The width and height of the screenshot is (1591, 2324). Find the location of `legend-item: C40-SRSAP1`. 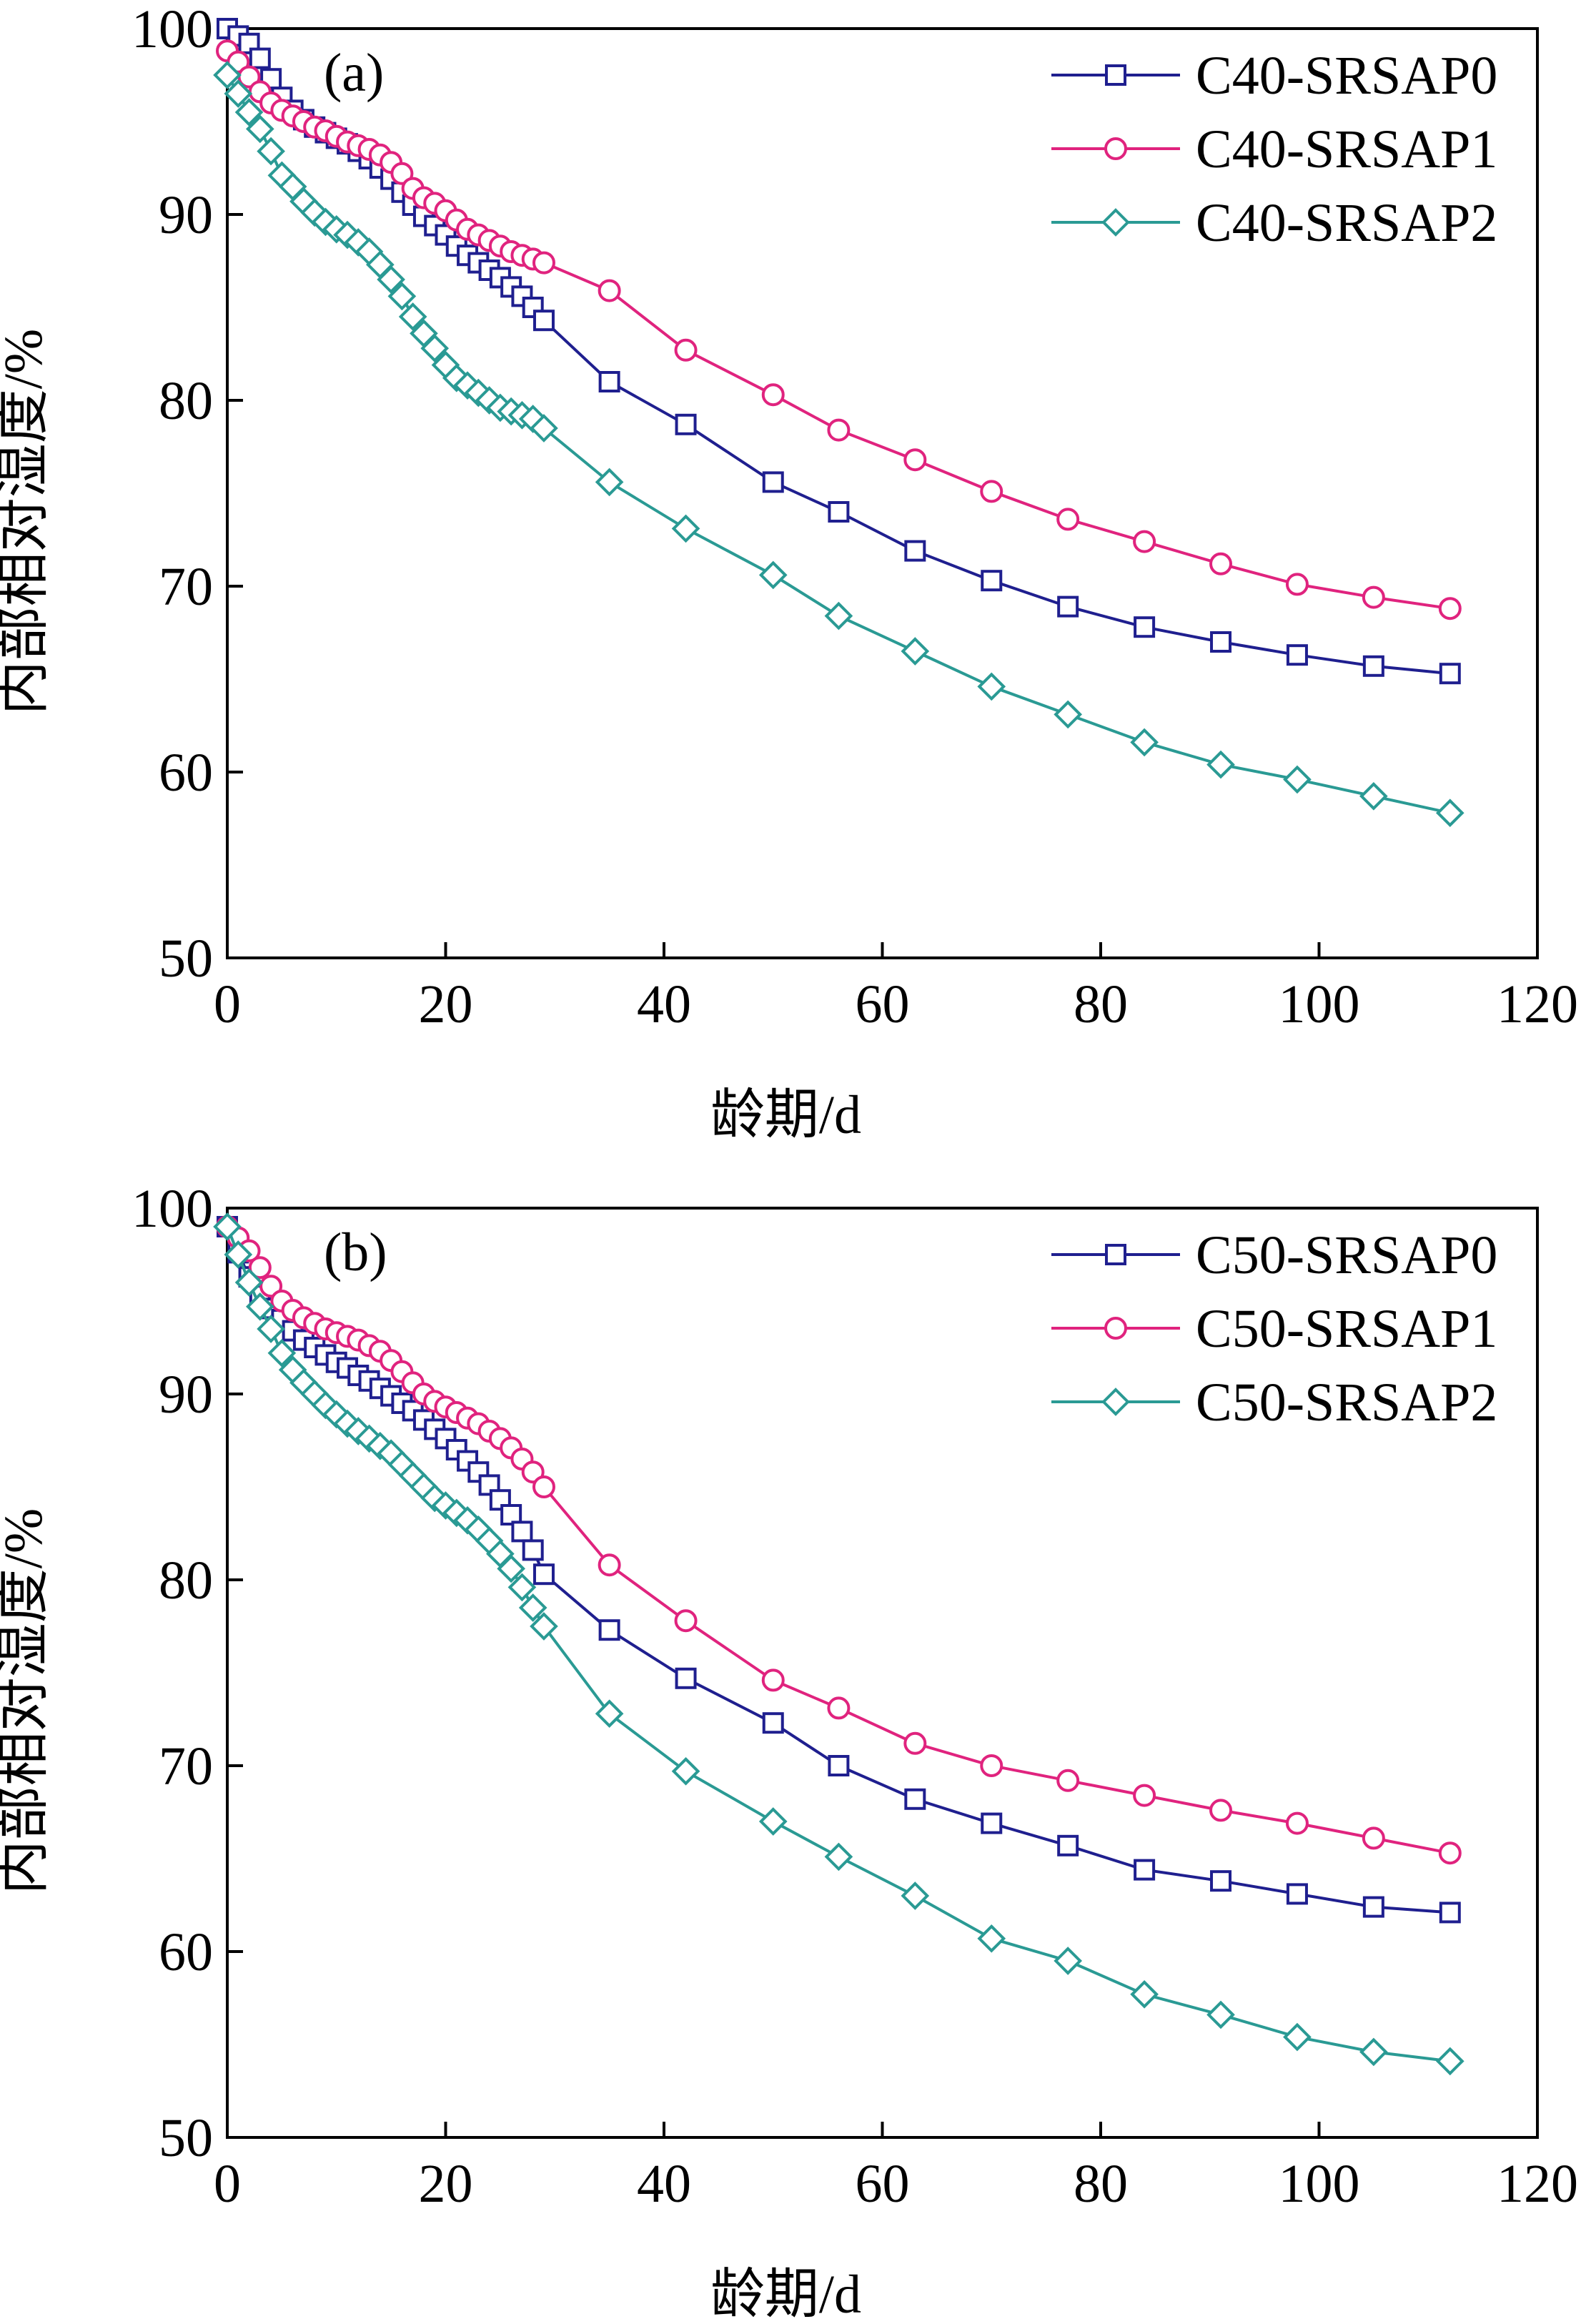

legend-item: C40-SRSAP1 is located at coordinates (1274, 149).